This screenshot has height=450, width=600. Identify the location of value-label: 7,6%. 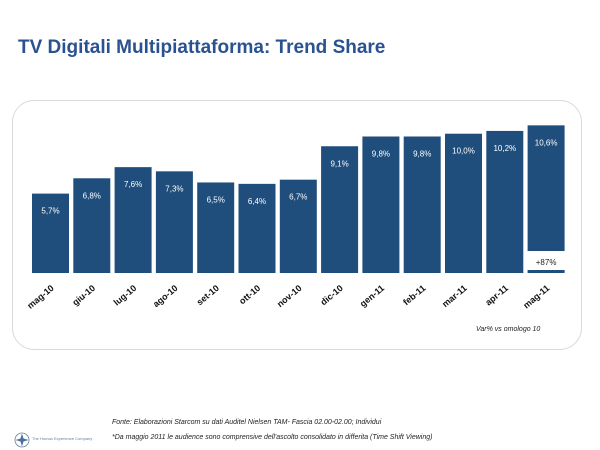
(133, 184).